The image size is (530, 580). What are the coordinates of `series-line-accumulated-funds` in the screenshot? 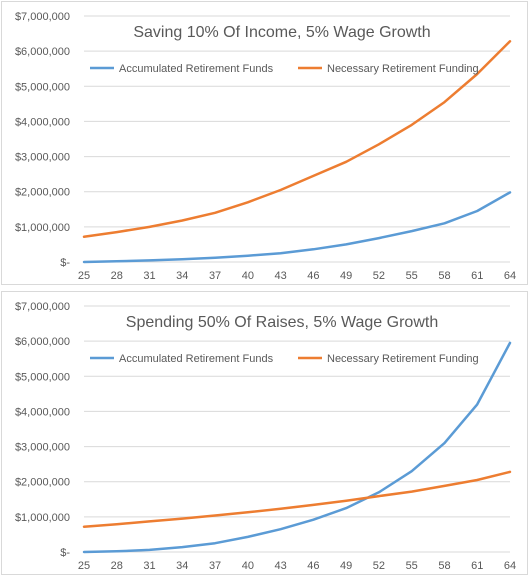 It's located at (297, 227).